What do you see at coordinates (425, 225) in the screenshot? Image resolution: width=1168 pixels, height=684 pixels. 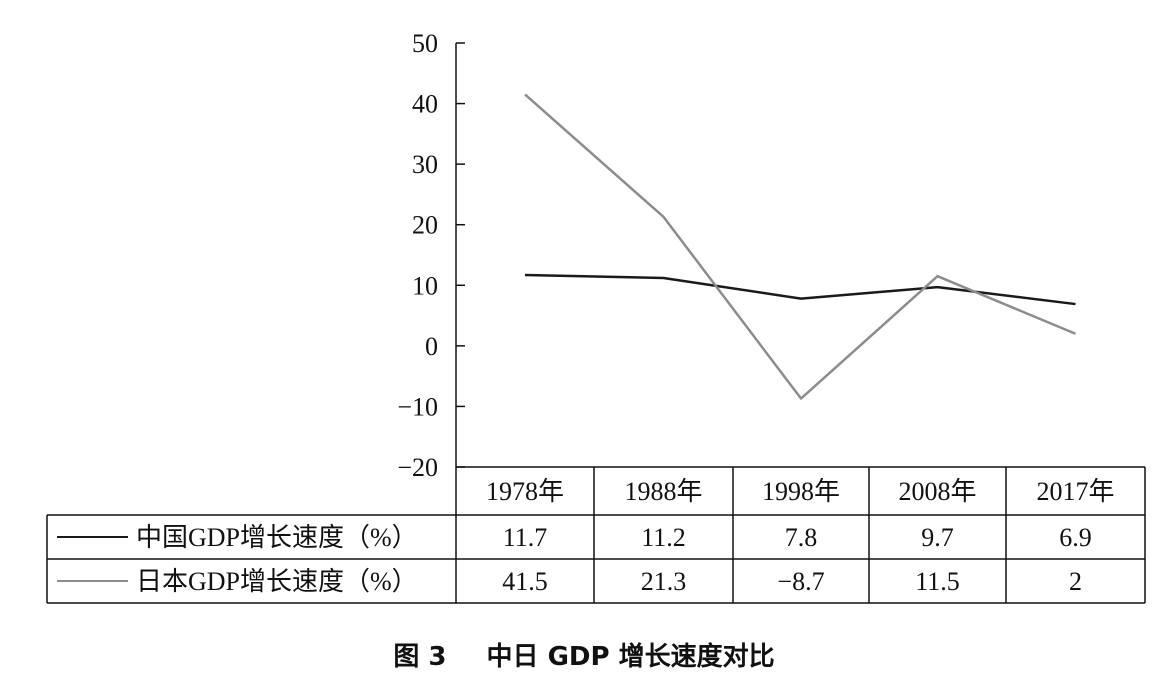 I see `y-tick-label: 20` at bounding box center [425, 225].